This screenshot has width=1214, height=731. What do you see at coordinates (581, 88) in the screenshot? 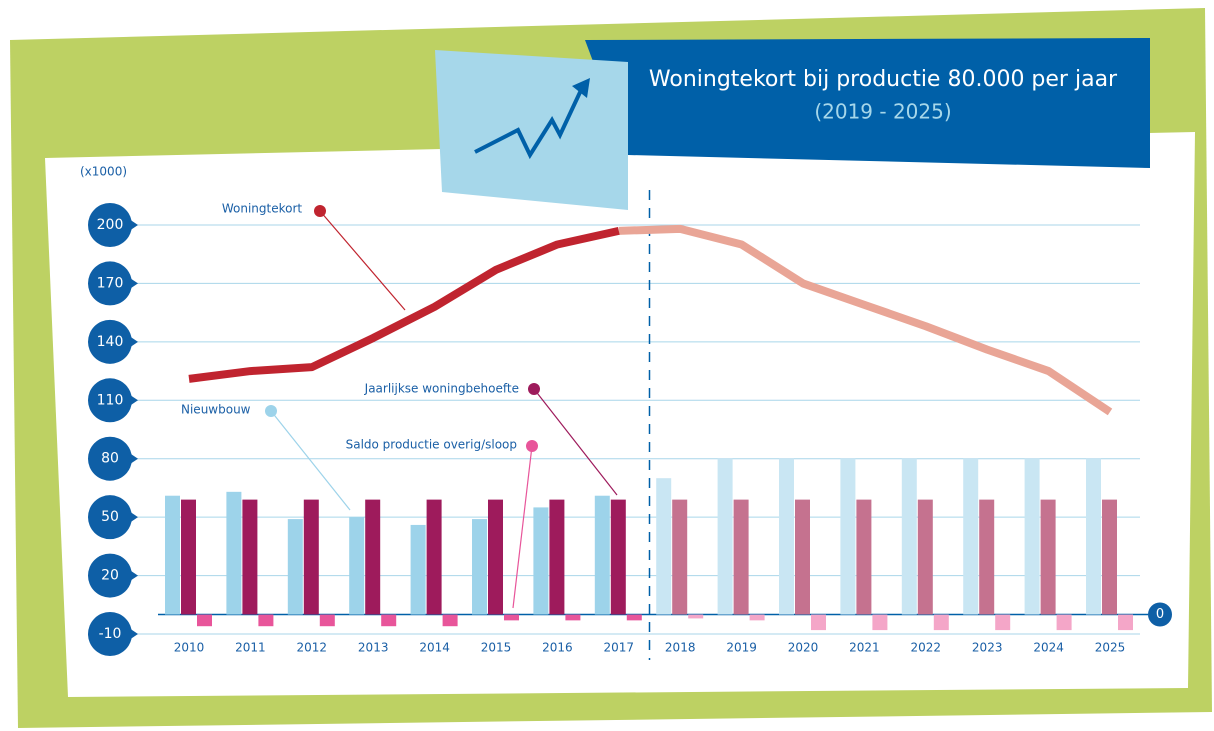
I see `icon-arrow` at bounding box center [581, 88].